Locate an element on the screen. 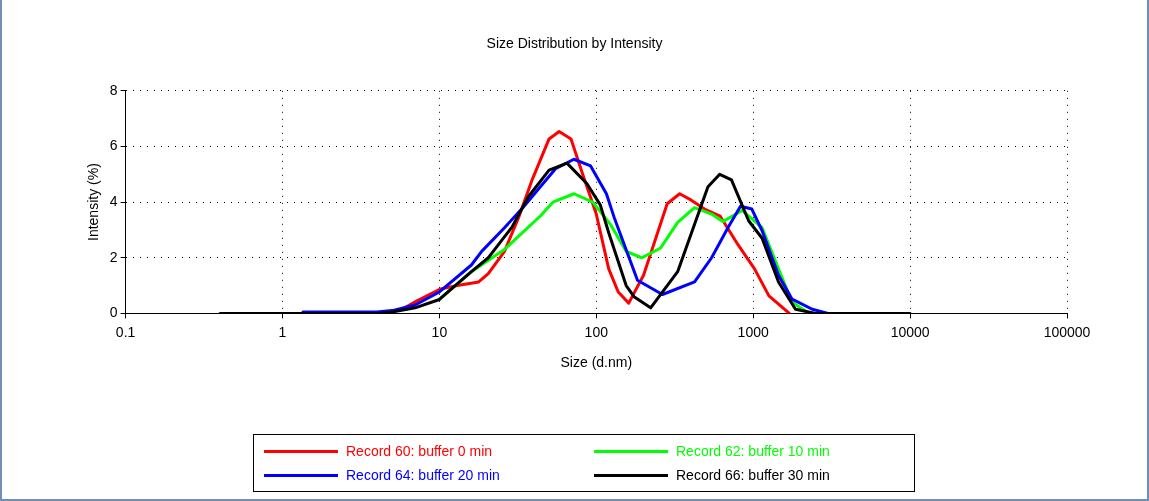 The image size is (1149, 501). text: Record 62: buffer 10 min is located at coordinates (753, 451).